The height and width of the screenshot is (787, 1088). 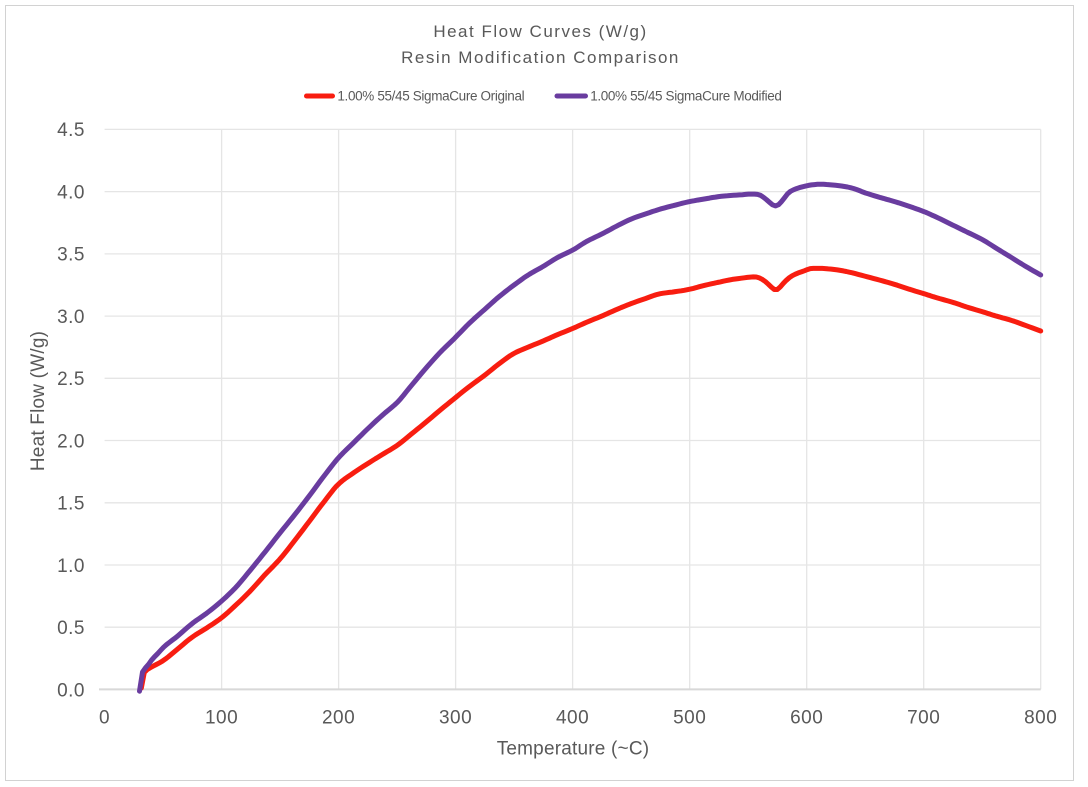 I want to click on svg-text: 500, so click(x=689, y=717).